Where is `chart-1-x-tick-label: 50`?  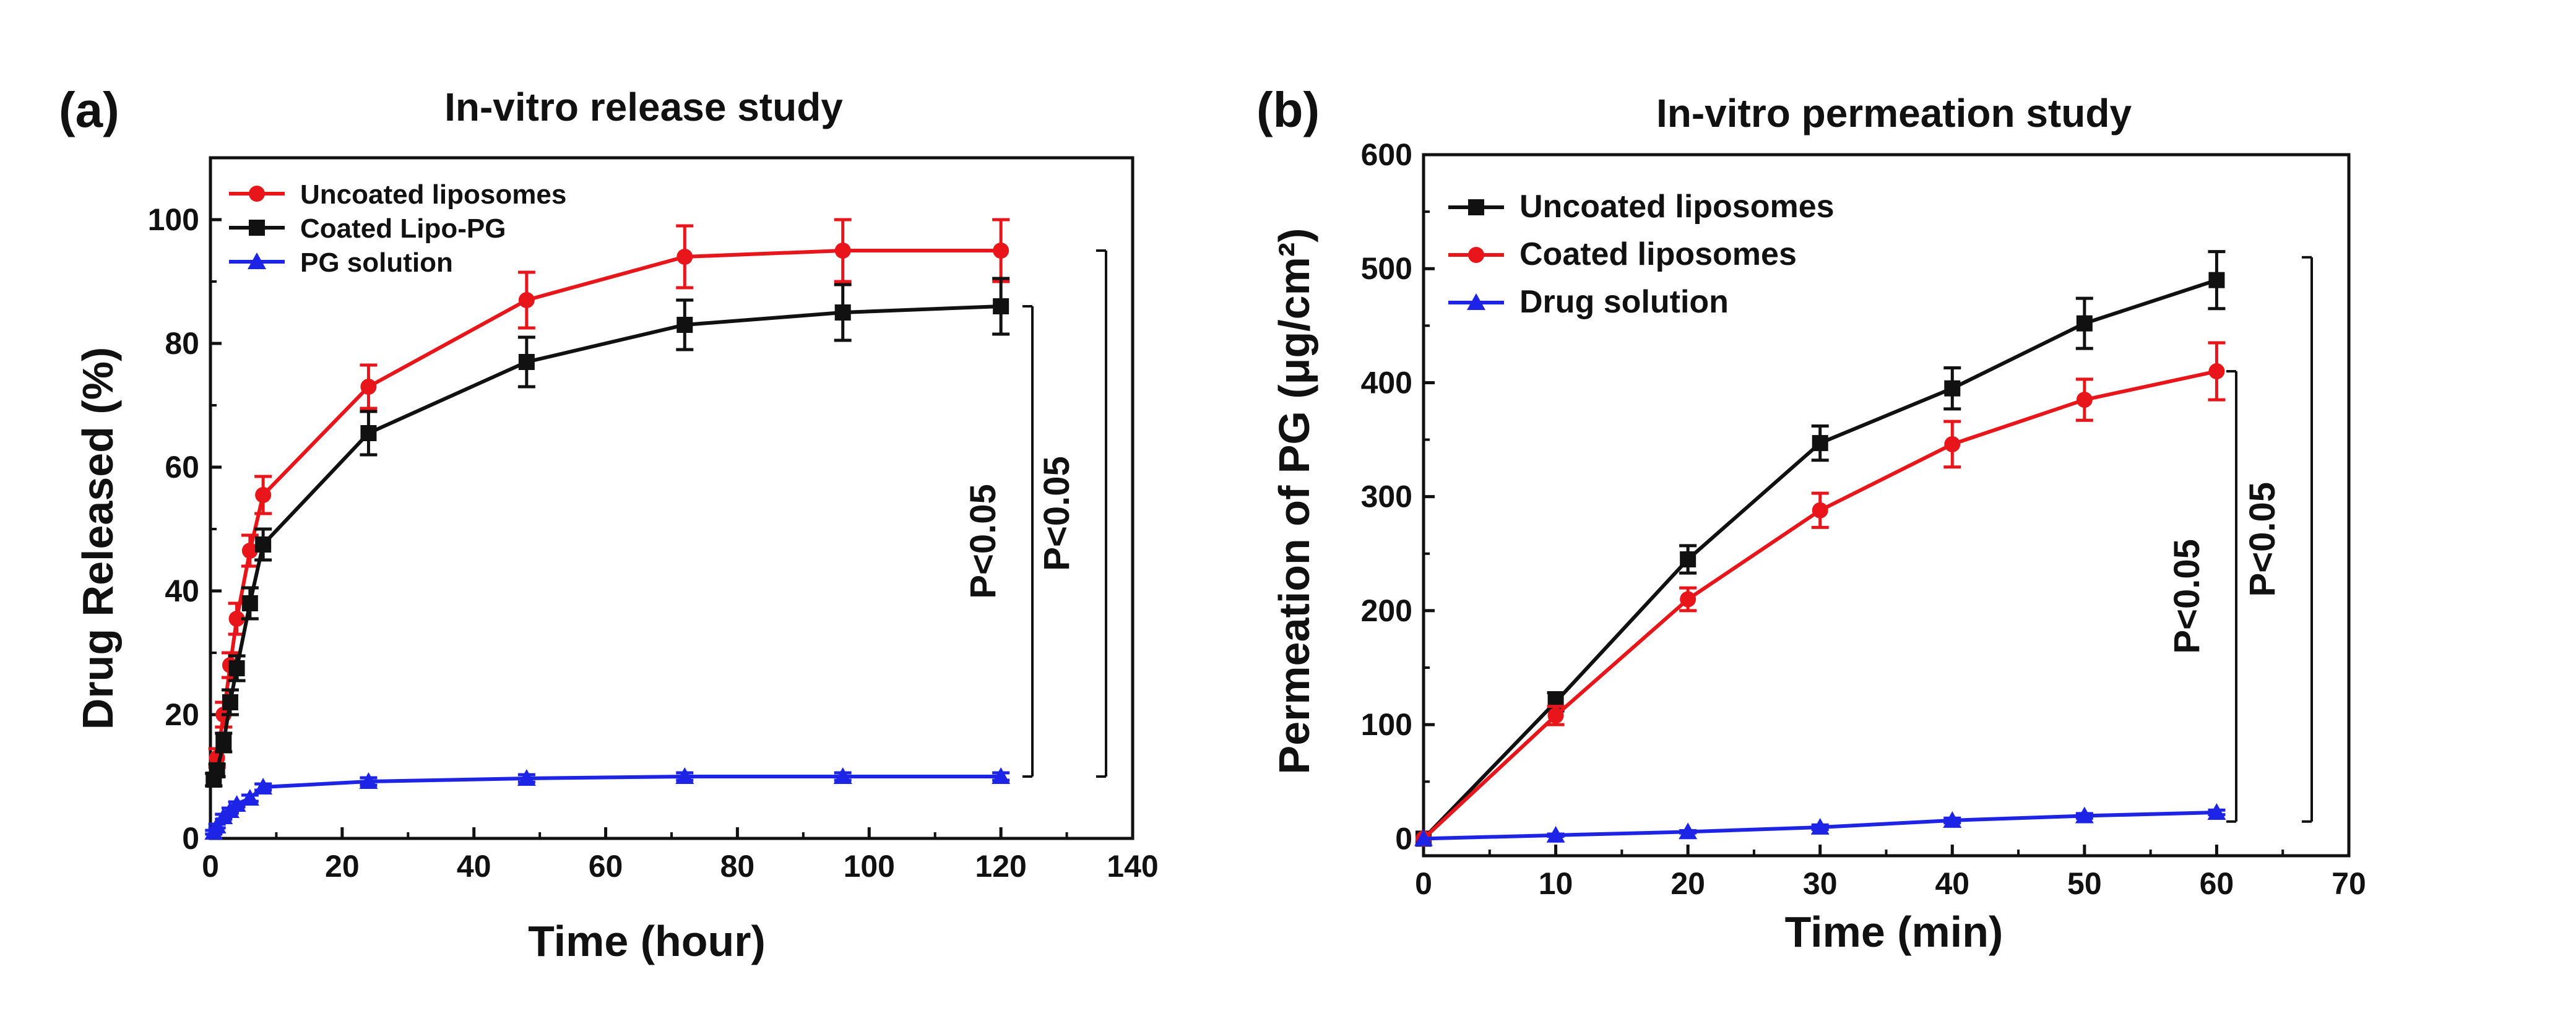 chart-1-x-tick-label: 50 is located at coordinates (2084, 883).